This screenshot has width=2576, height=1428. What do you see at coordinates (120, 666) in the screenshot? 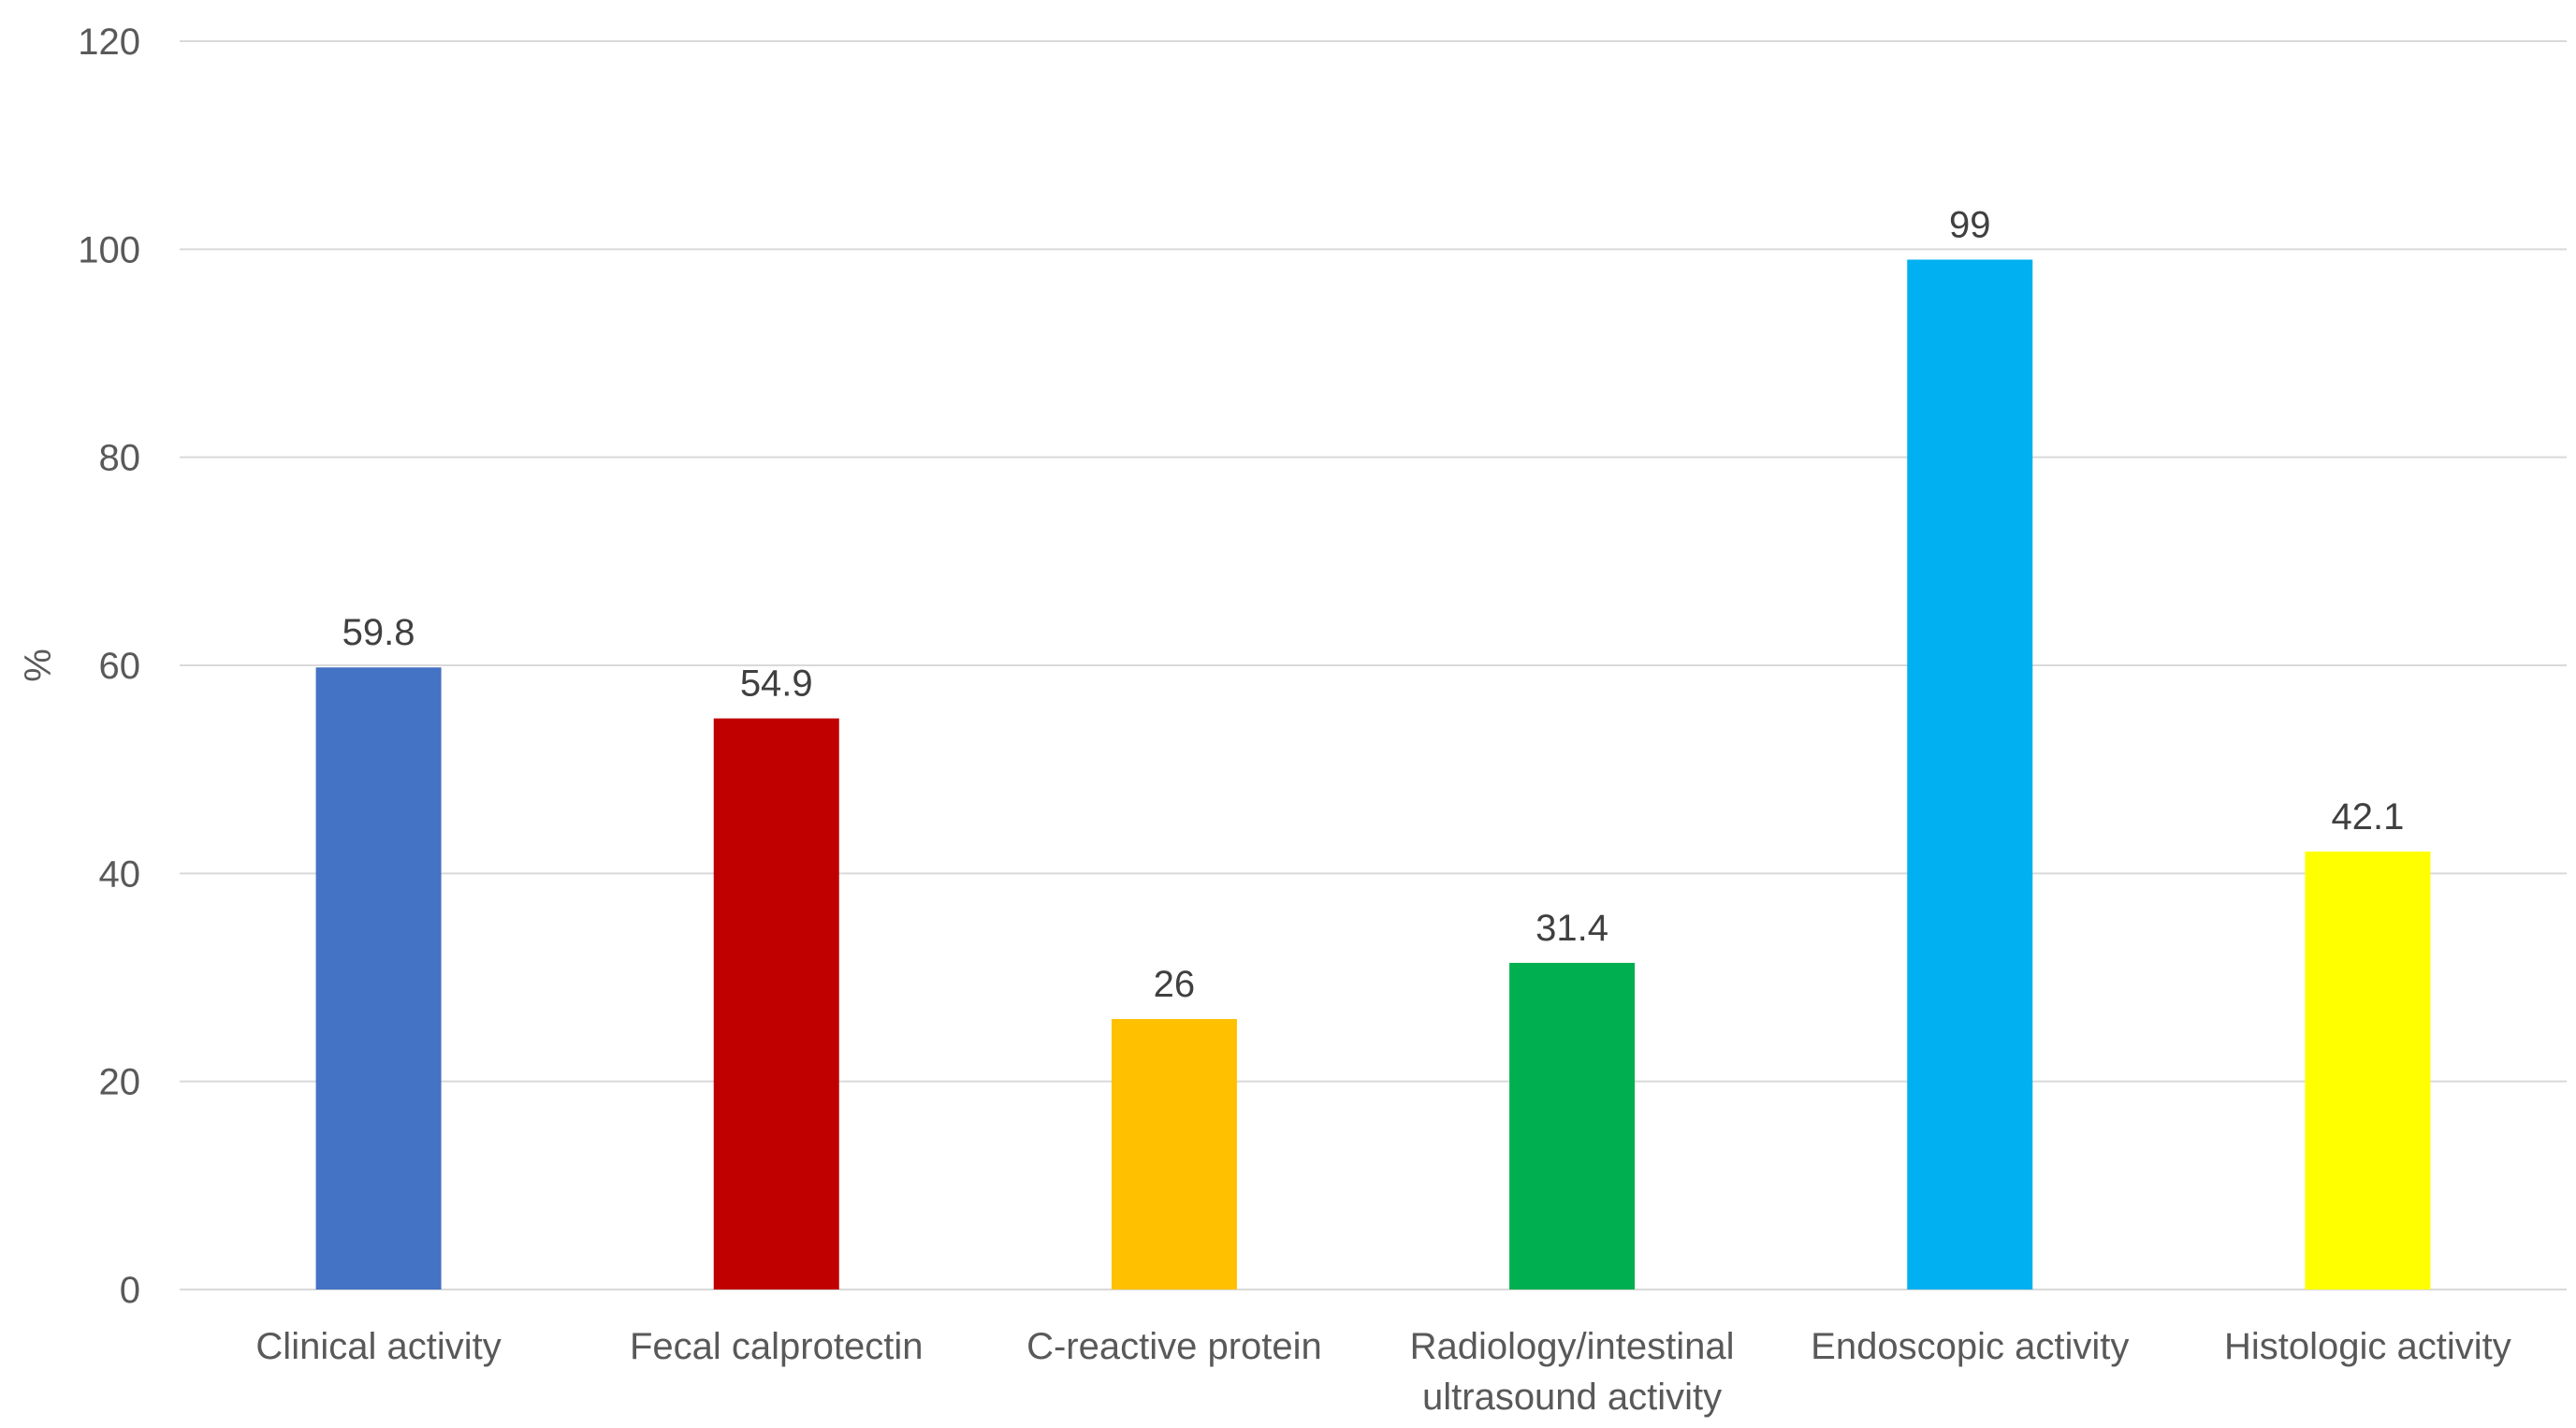
I see `y-tick-label-60: 60` at bounding box center [120, 666].